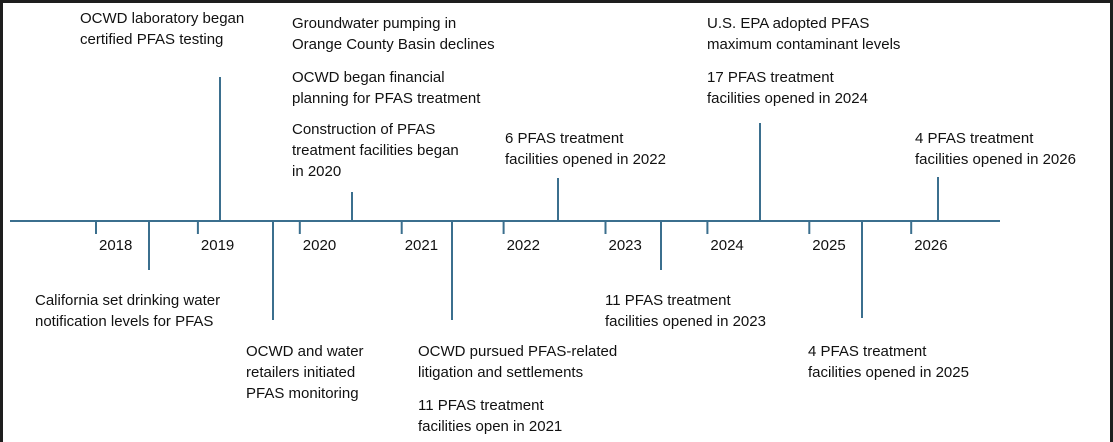 The image size is (1113, 442). What do you see at coordinates (421, 245) in the screenshot?
I see `year-label: 2021` at bounding box center [421, 245].